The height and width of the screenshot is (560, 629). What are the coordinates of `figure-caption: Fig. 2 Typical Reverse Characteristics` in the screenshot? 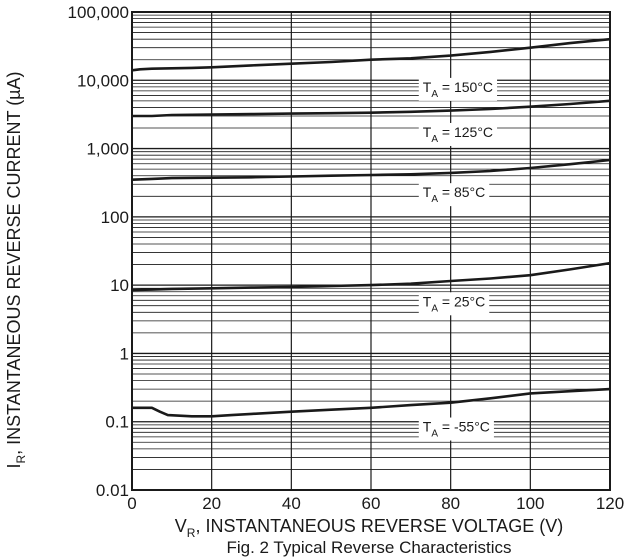 It's located at (368, 547).